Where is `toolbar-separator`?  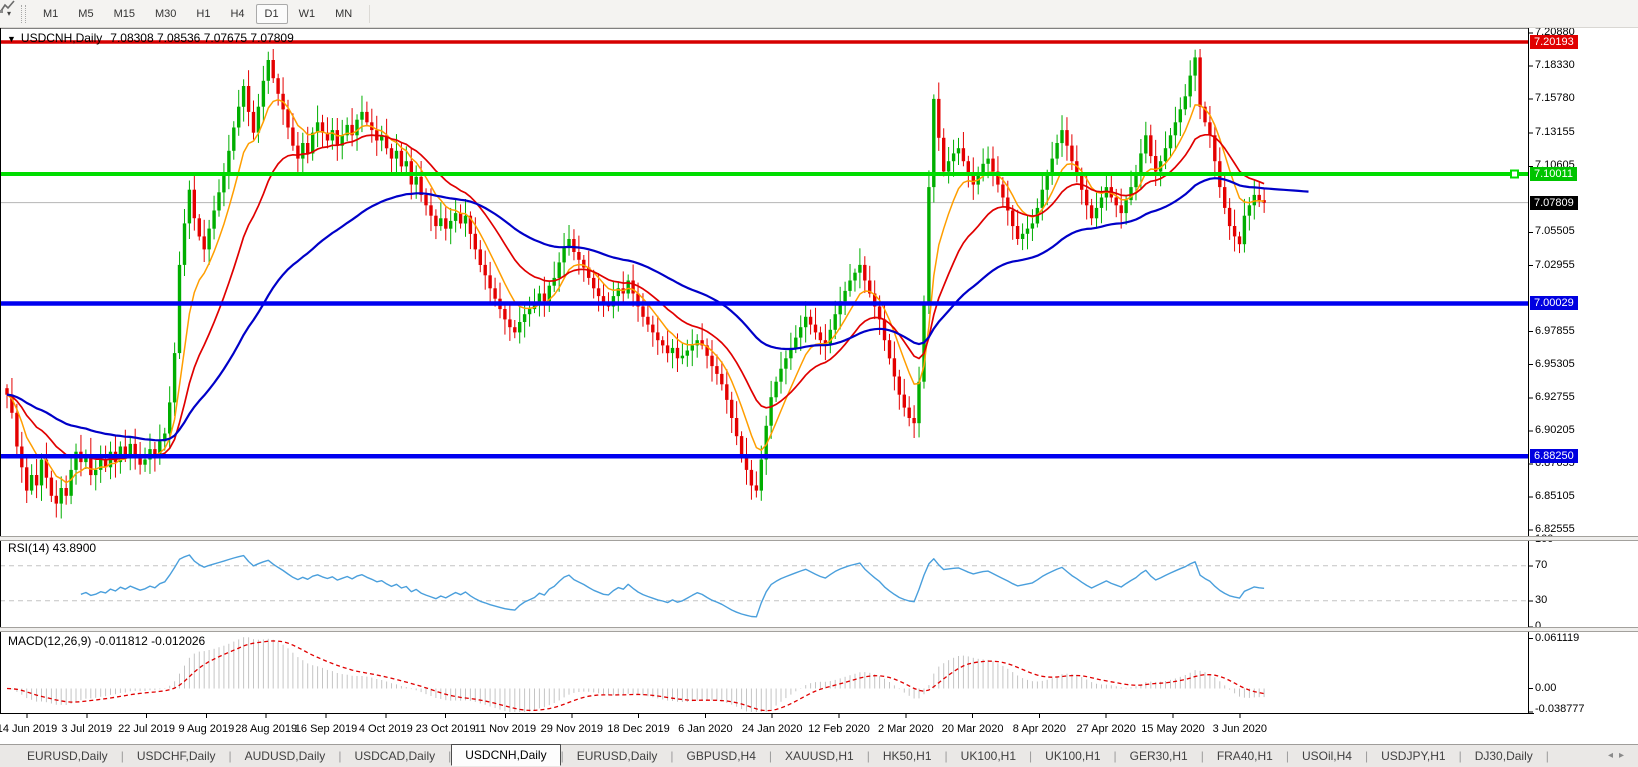
toolbar-separator is located at coordinates (370, 13).